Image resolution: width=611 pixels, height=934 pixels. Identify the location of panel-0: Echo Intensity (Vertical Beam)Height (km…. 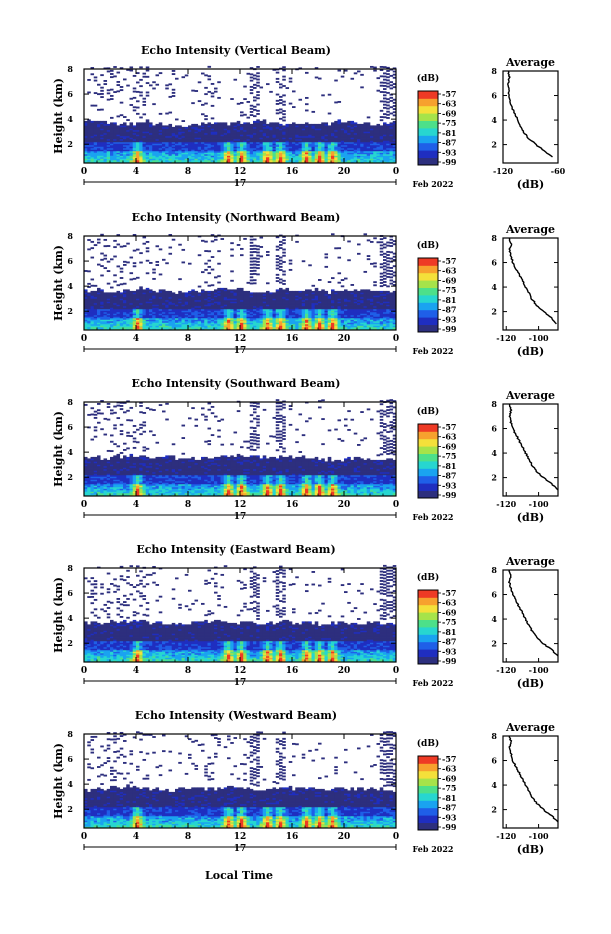
(309, 117).